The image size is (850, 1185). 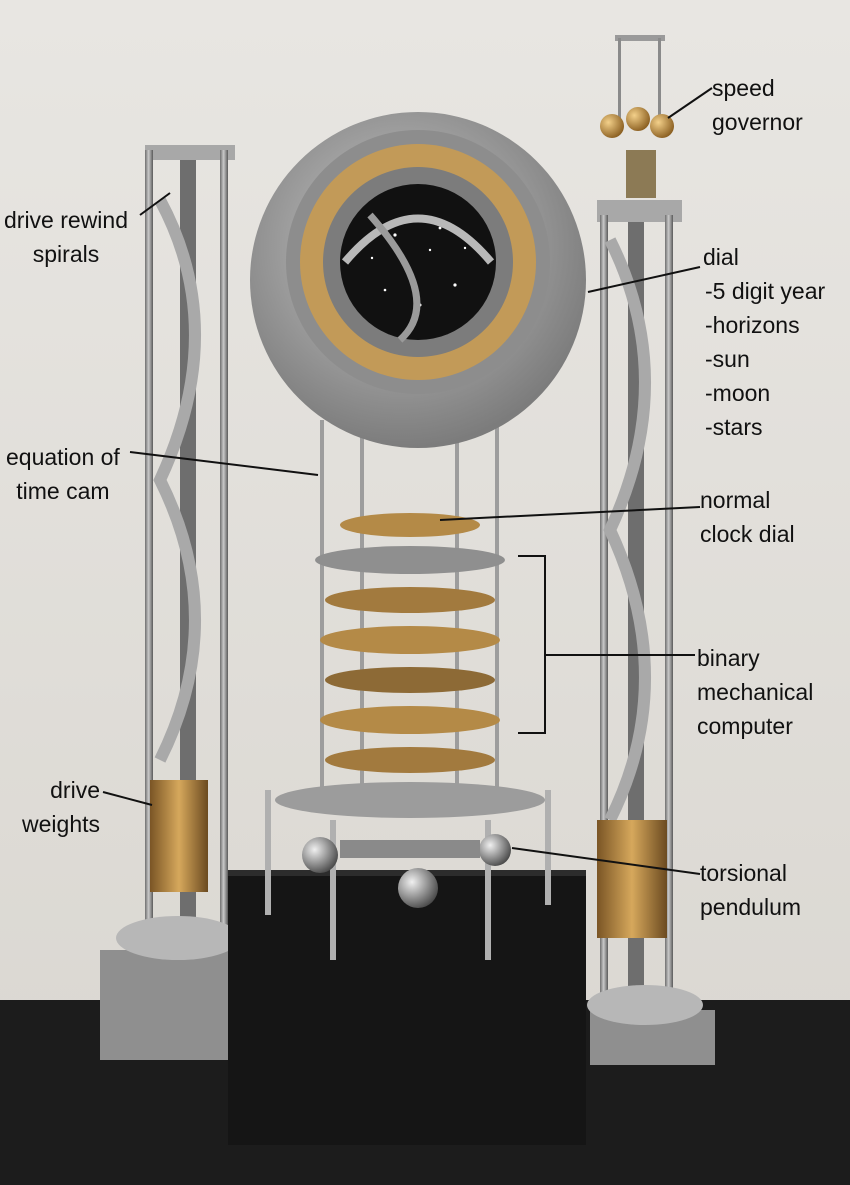 I want to click on label-drive-weights: drive weights, so click(x=60, y=807).